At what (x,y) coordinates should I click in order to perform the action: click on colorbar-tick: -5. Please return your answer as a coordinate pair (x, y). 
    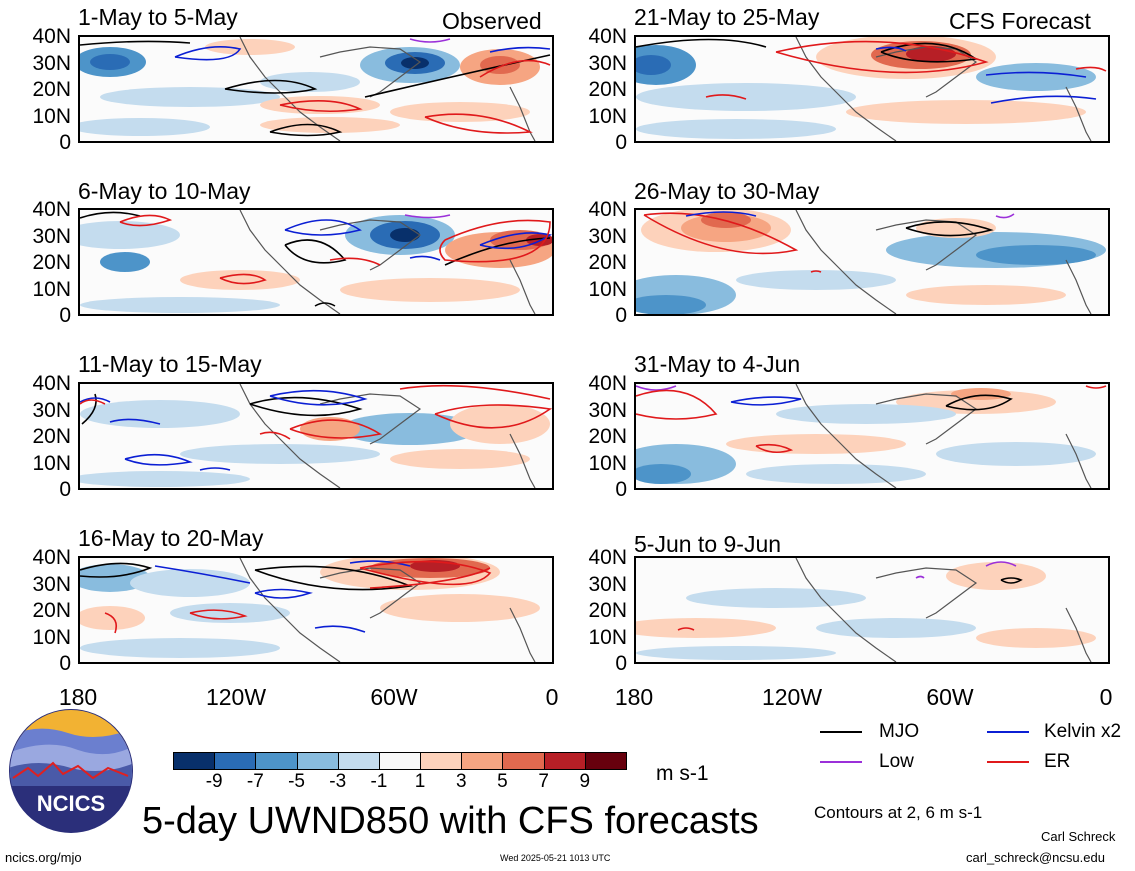
    Looking at the image, I should click on (296, 781).